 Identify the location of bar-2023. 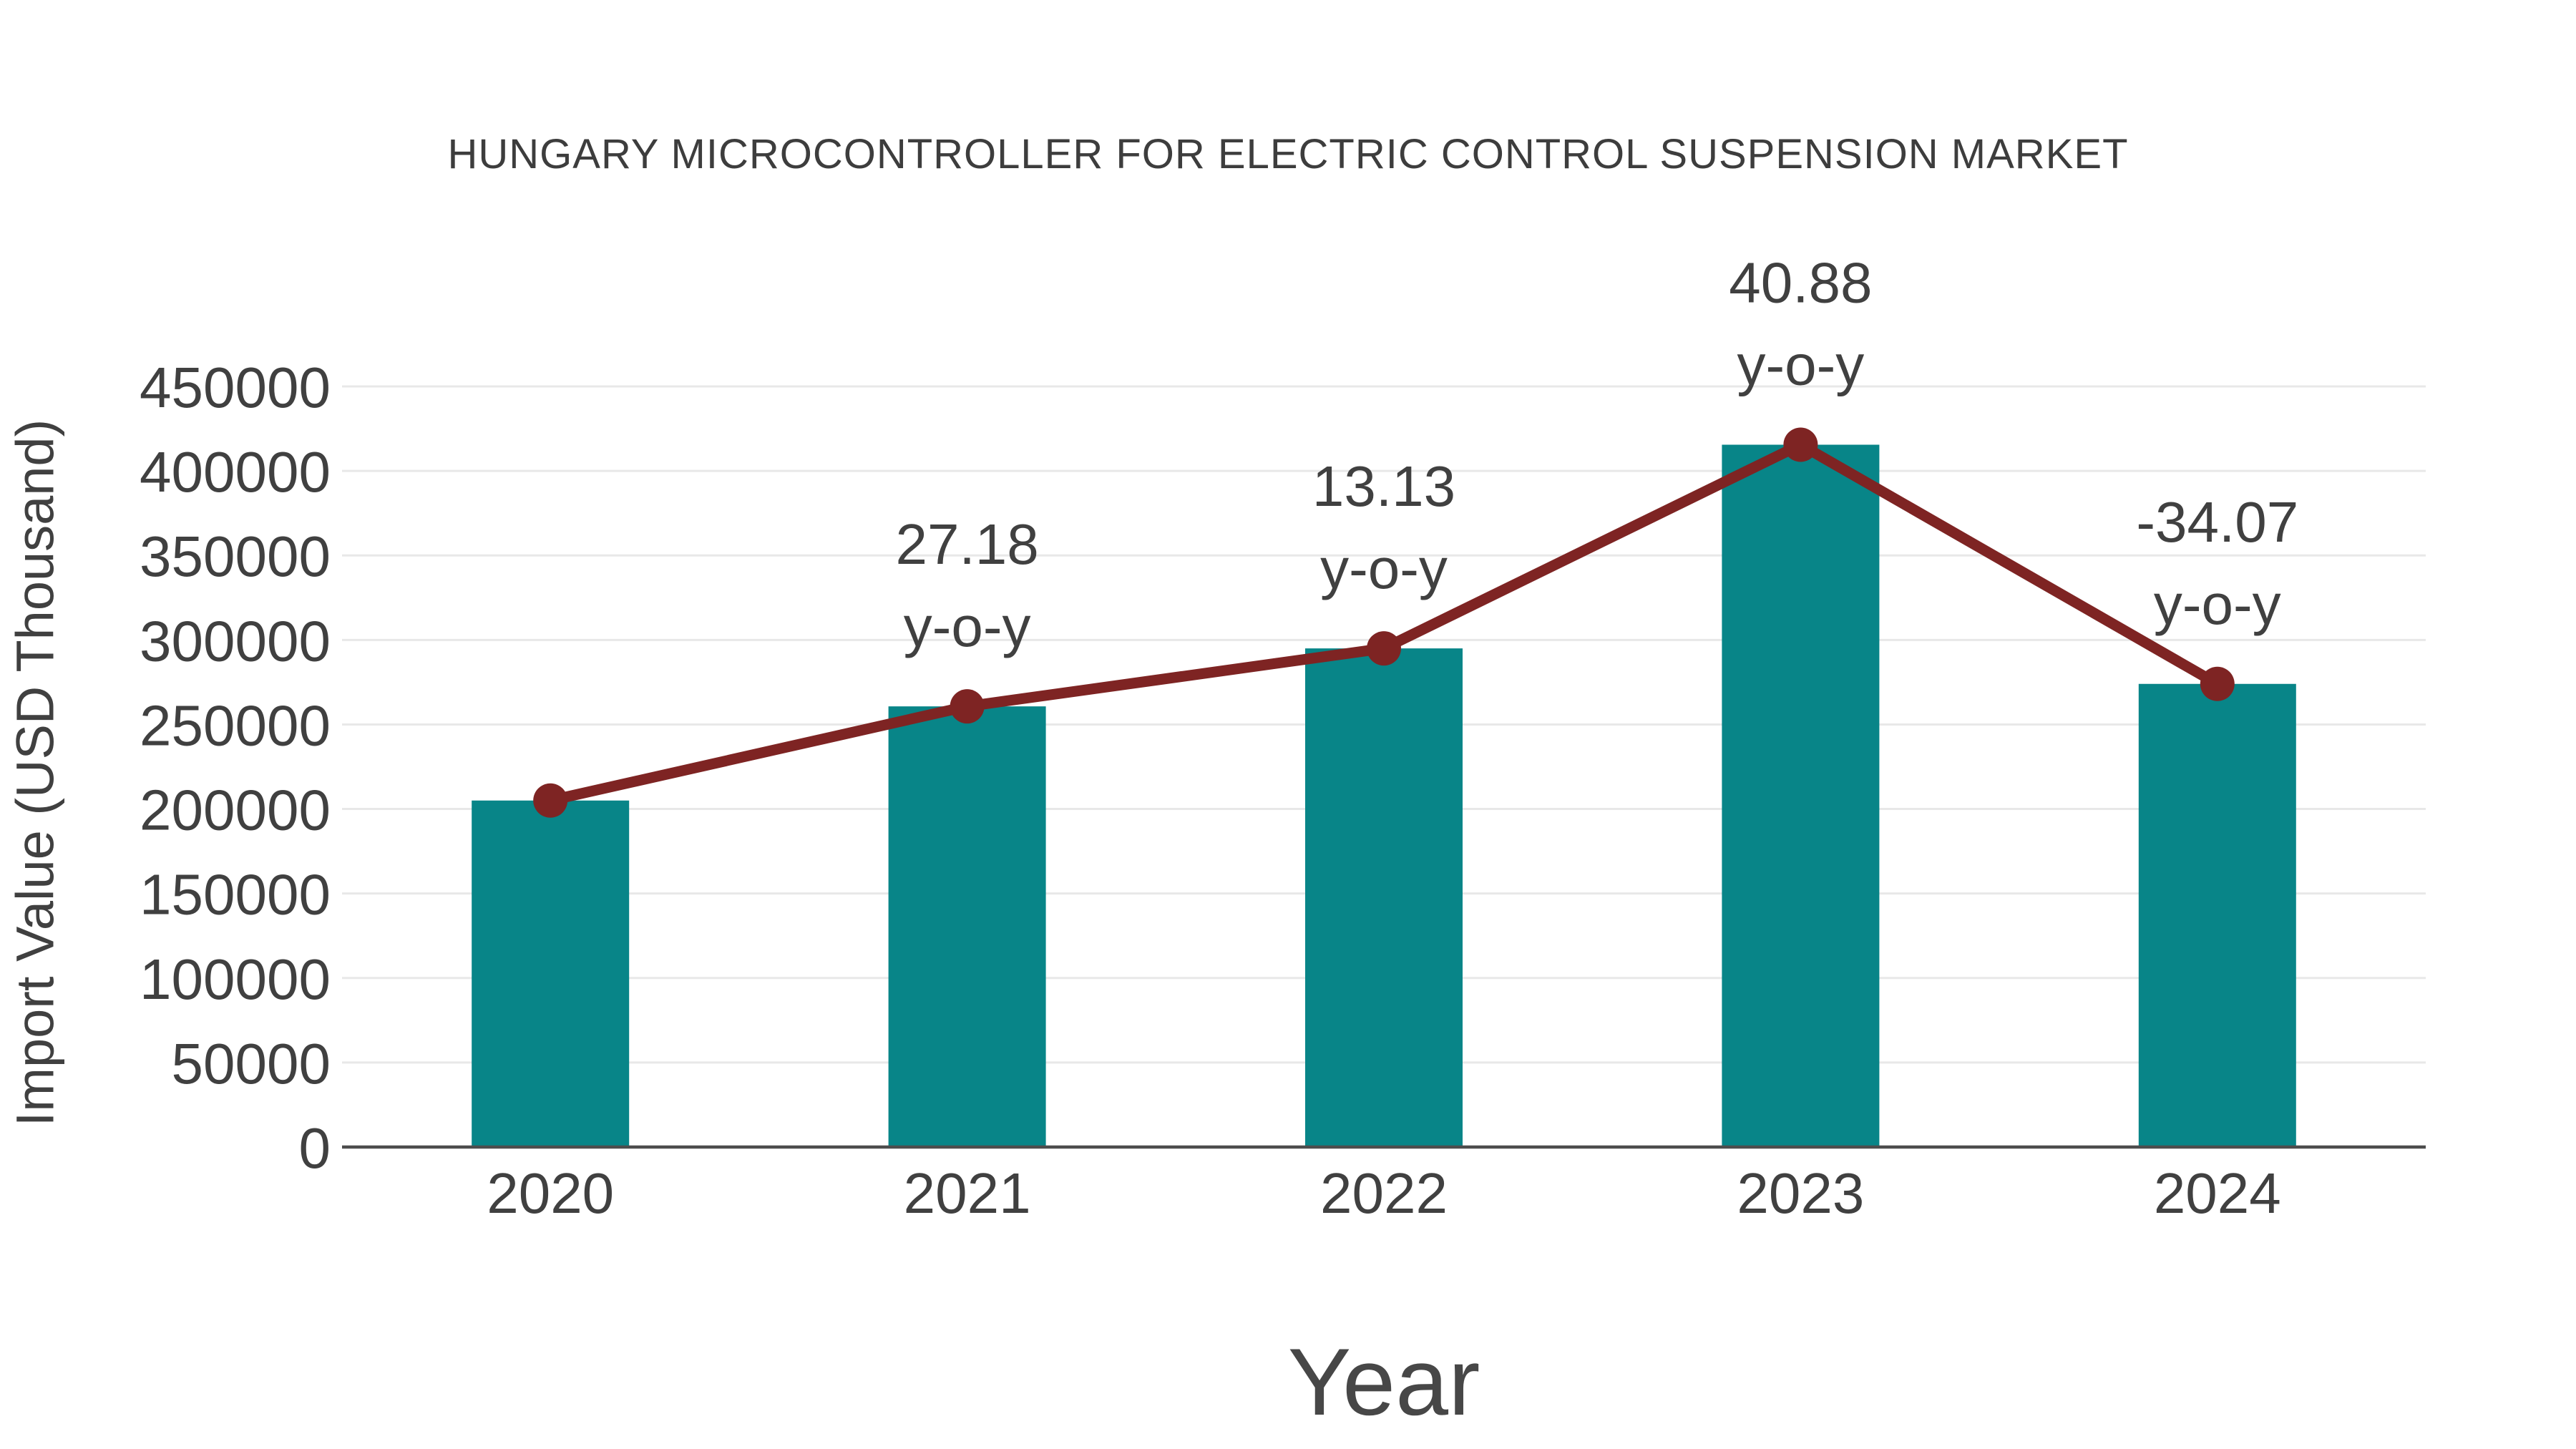
(1801, 795).